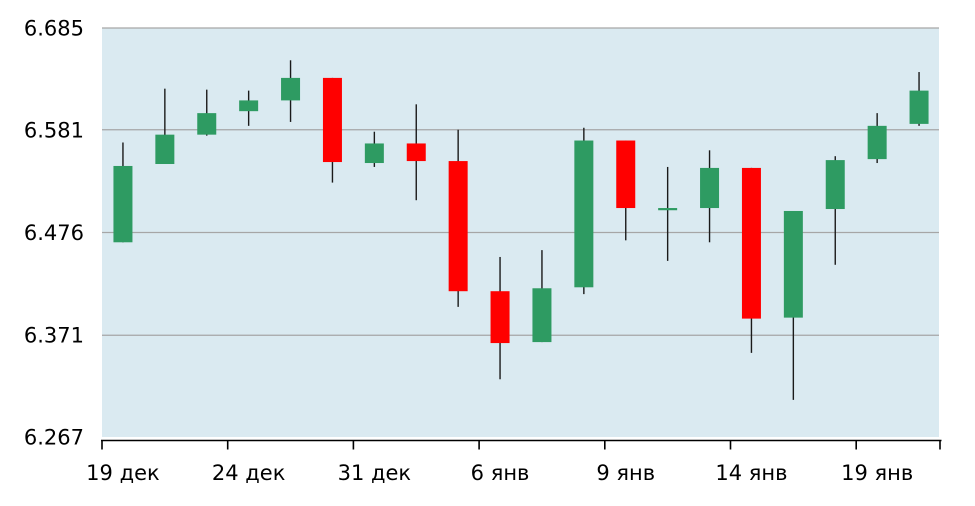 This screenshot has width=975, height=506. I want to click on x-axis-label: 31 дек, so click(375, 473).